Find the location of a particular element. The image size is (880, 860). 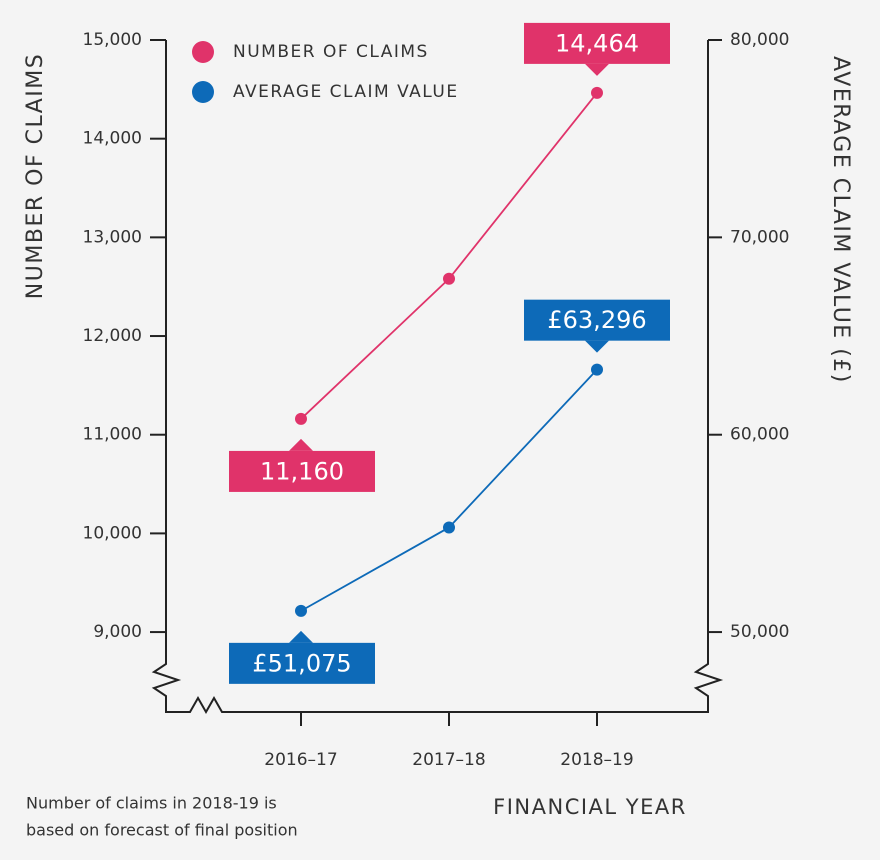

footnote: based on forecast of final position is located at coordinates (162, 830).